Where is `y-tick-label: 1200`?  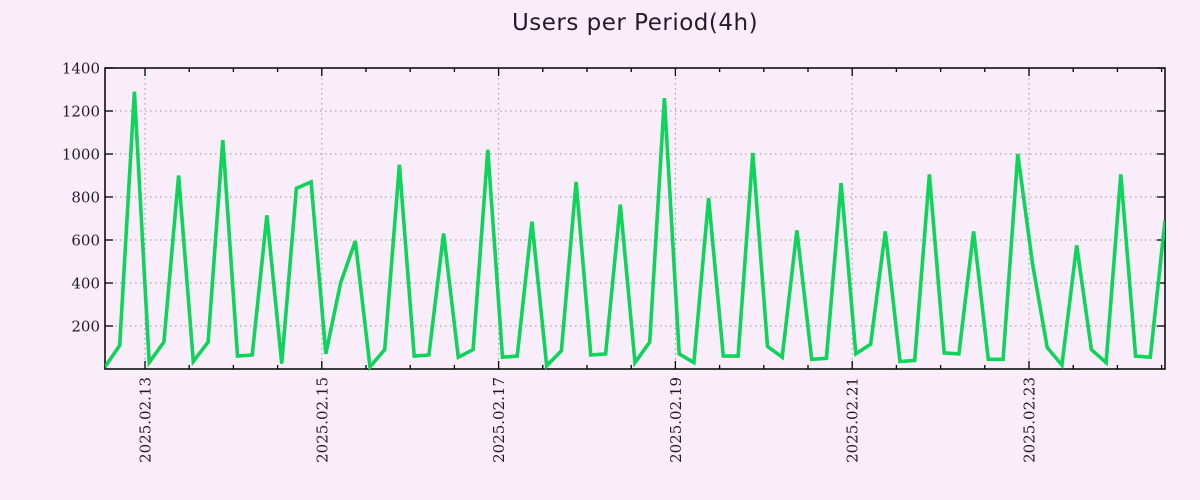 y-tick-label: 1200 is located at coordinates (81, 112).